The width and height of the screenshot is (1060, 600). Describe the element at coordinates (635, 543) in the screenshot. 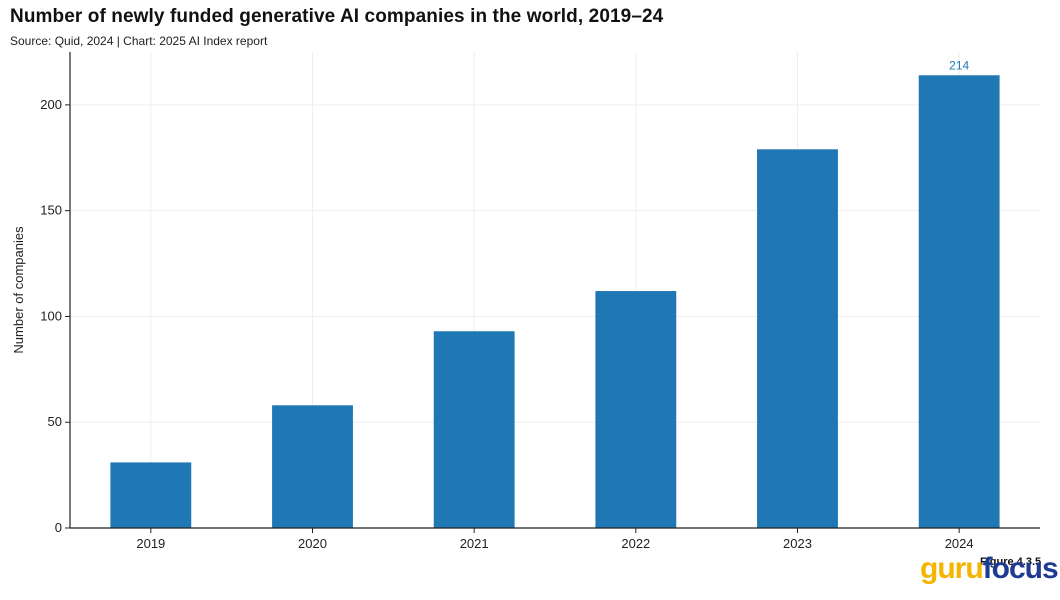

I see `x-tick-label: 2022` at that location.